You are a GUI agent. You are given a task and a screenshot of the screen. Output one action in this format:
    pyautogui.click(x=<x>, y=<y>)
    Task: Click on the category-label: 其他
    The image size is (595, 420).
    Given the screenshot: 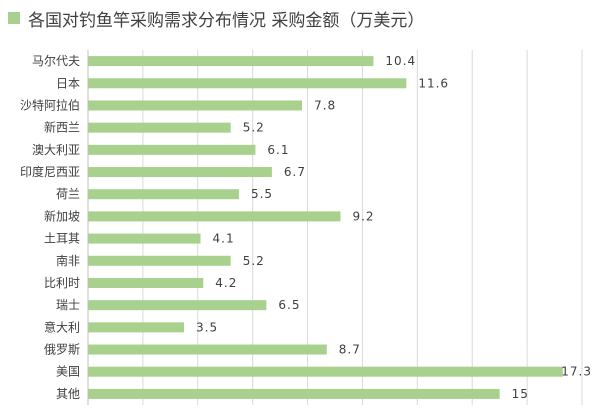 What is the action you would take?
    pyautogui.click(x=68, y=394)
    